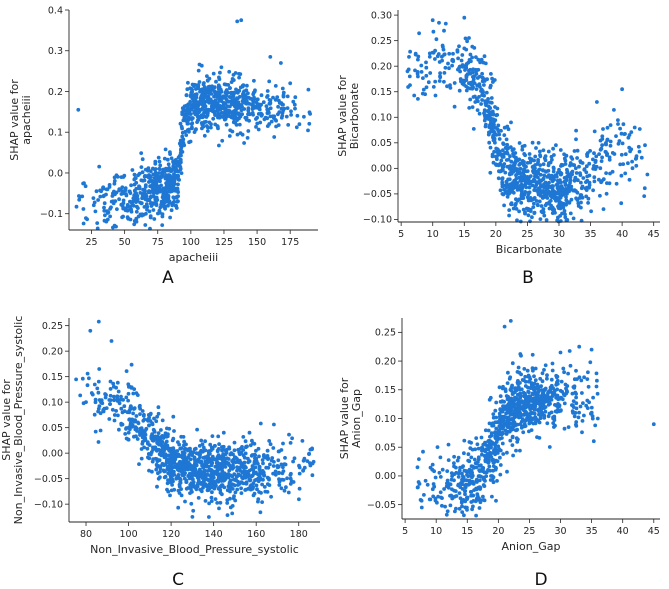 The image size is (669, 589). I want to click on y-tick-label: 0.15, so click(381, 92).